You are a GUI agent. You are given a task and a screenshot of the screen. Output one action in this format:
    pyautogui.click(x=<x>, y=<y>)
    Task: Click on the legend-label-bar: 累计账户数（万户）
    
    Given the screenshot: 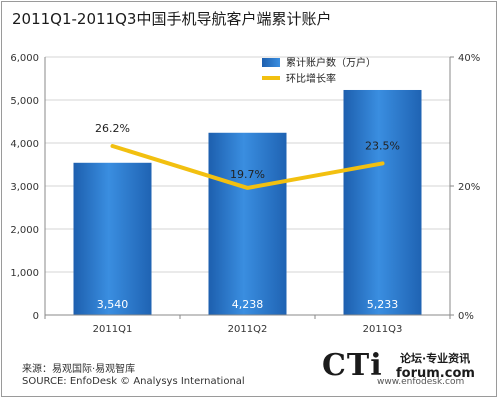 What is the action you would take?
    pyautogui.click(x=331, y=62)
    